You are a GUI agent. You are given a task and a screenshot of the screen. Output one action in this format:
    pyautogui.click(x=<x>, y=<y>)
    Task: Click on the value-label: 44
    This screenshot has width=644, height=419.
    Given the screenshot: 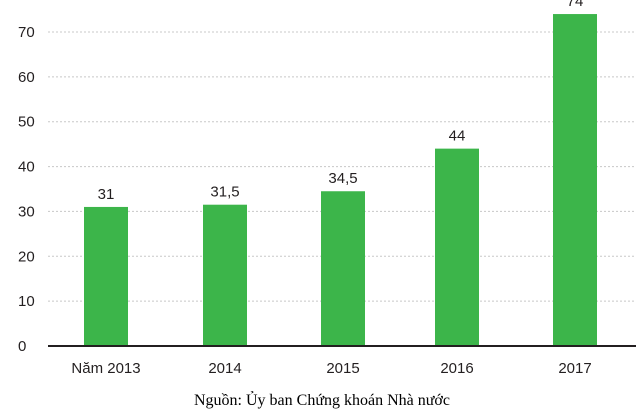 What is the action you would take?
    pyautogui.click(x=457, y=136)
    